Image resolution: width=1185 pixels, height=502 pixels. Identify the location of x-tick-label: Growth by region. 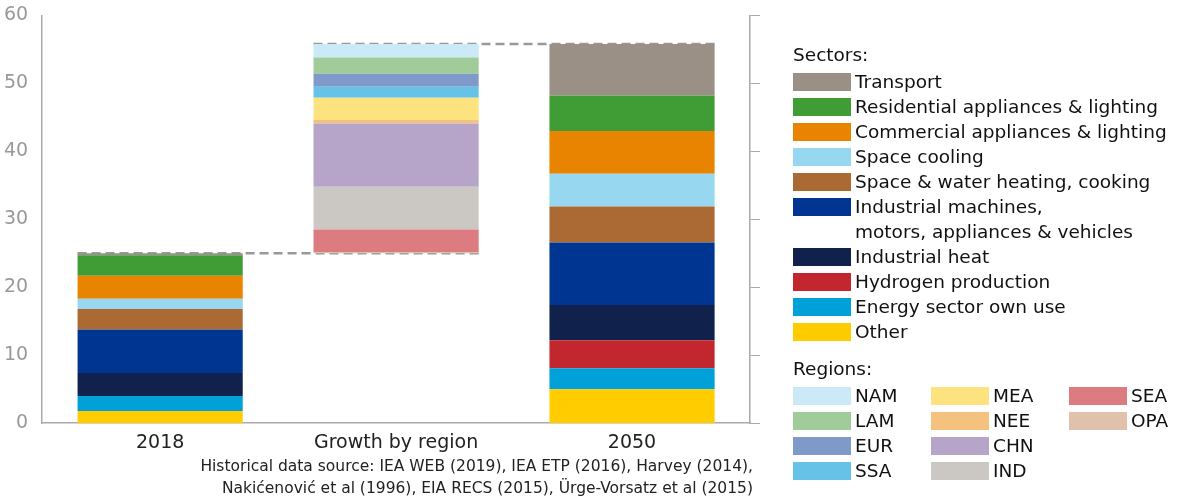
(396, 440).